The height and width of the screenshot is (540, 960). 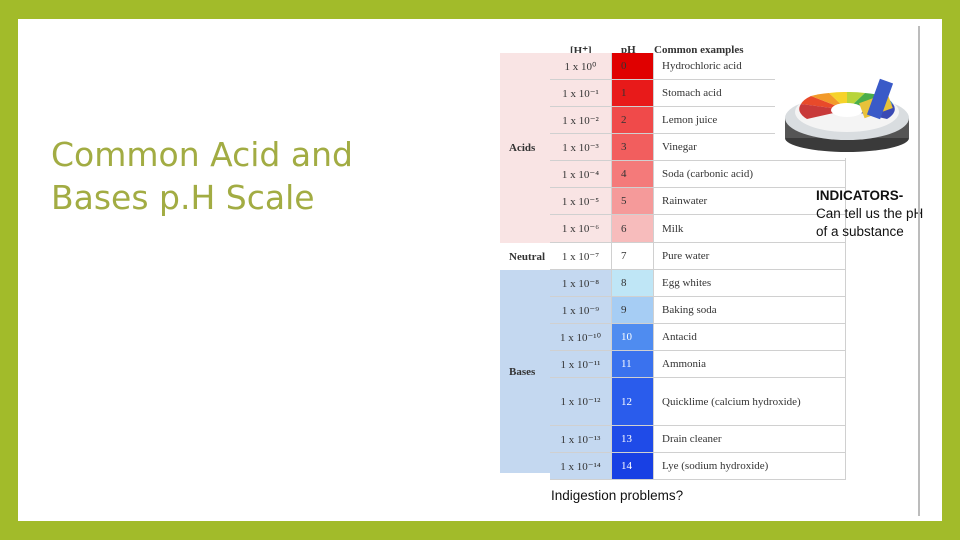 What do you see at coordinates (581, 201) in the screenshot?
I see `h-ion-cell: 1 x 10⁻⁵` at bounding box center [581, 201].